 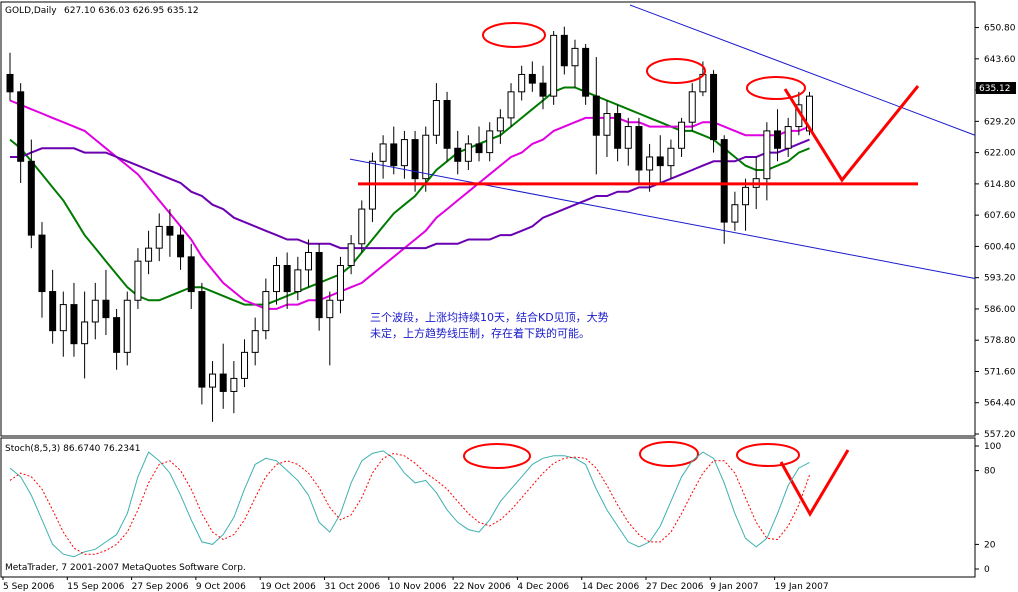 What do you see at coordinates (990, 472) in the screenshot?
I see `stoch-tick-label: 80` at bounding box center [990, 472].